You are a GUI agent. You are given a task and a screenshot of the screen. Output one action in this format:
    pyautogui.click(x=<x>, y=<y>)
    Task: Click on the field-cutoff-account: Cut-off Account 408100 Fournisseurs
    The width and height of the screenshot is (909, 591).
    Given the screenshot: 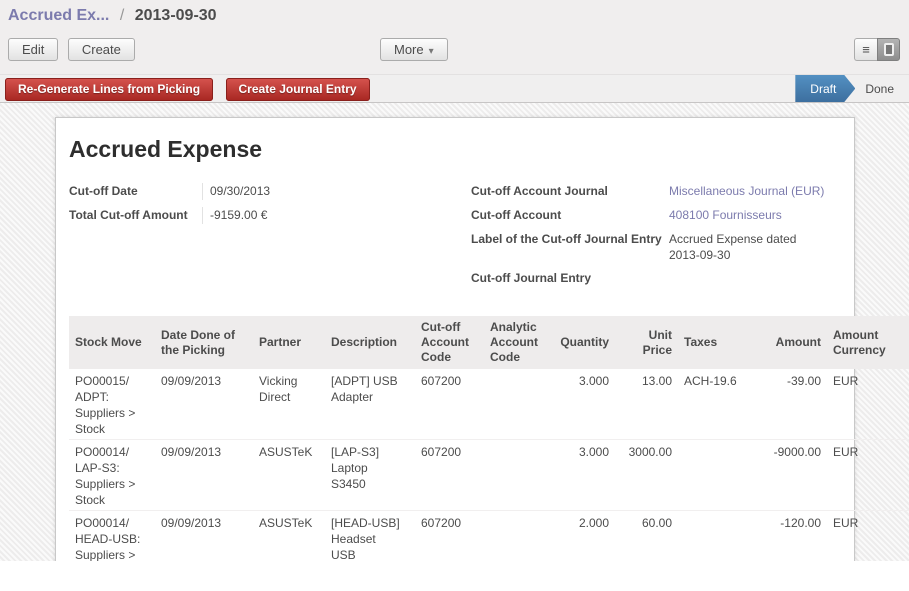 What is the action you would take?
    pyautogui.click(x=656, y=215)
    